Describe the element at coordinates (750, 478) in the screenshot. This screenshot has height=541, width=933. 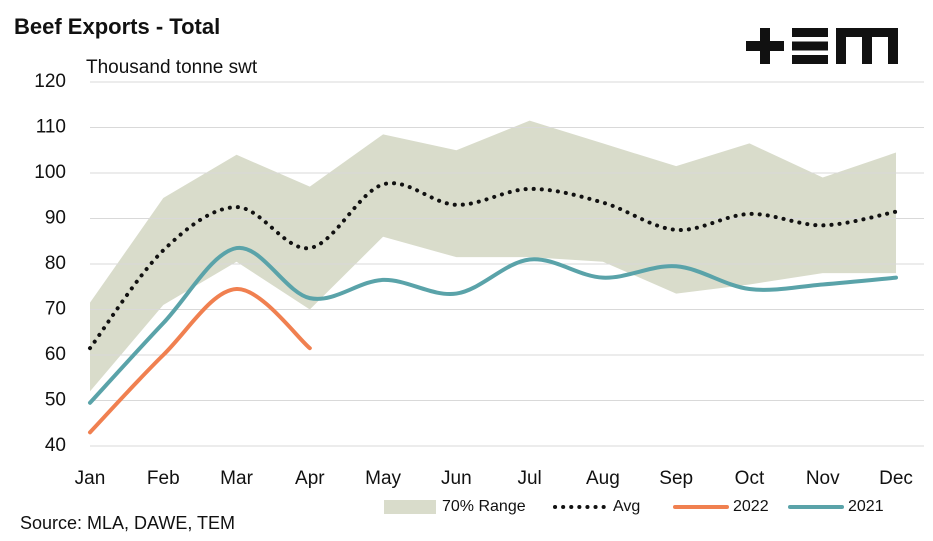
I see `x-tick-label: Oct` at that location.